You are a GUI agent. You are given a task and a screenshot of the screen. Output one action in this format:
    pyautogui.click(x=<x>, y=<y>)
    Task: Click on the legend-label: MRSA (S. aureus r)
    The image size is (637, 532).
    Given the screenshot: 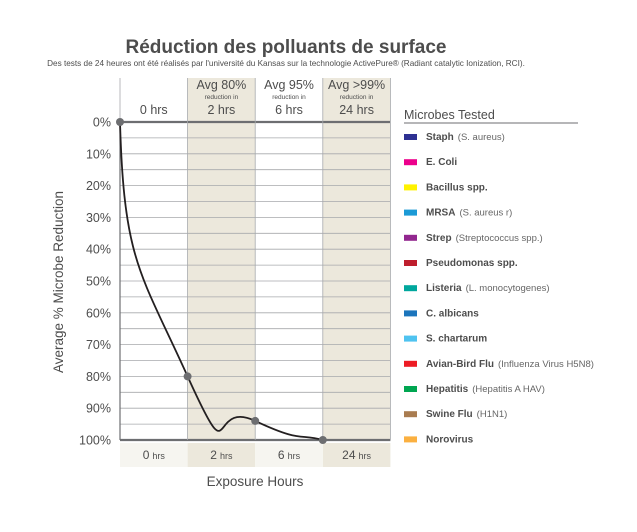 What is the action you would take?
    pyautogui.click(x=469, y=213)
    